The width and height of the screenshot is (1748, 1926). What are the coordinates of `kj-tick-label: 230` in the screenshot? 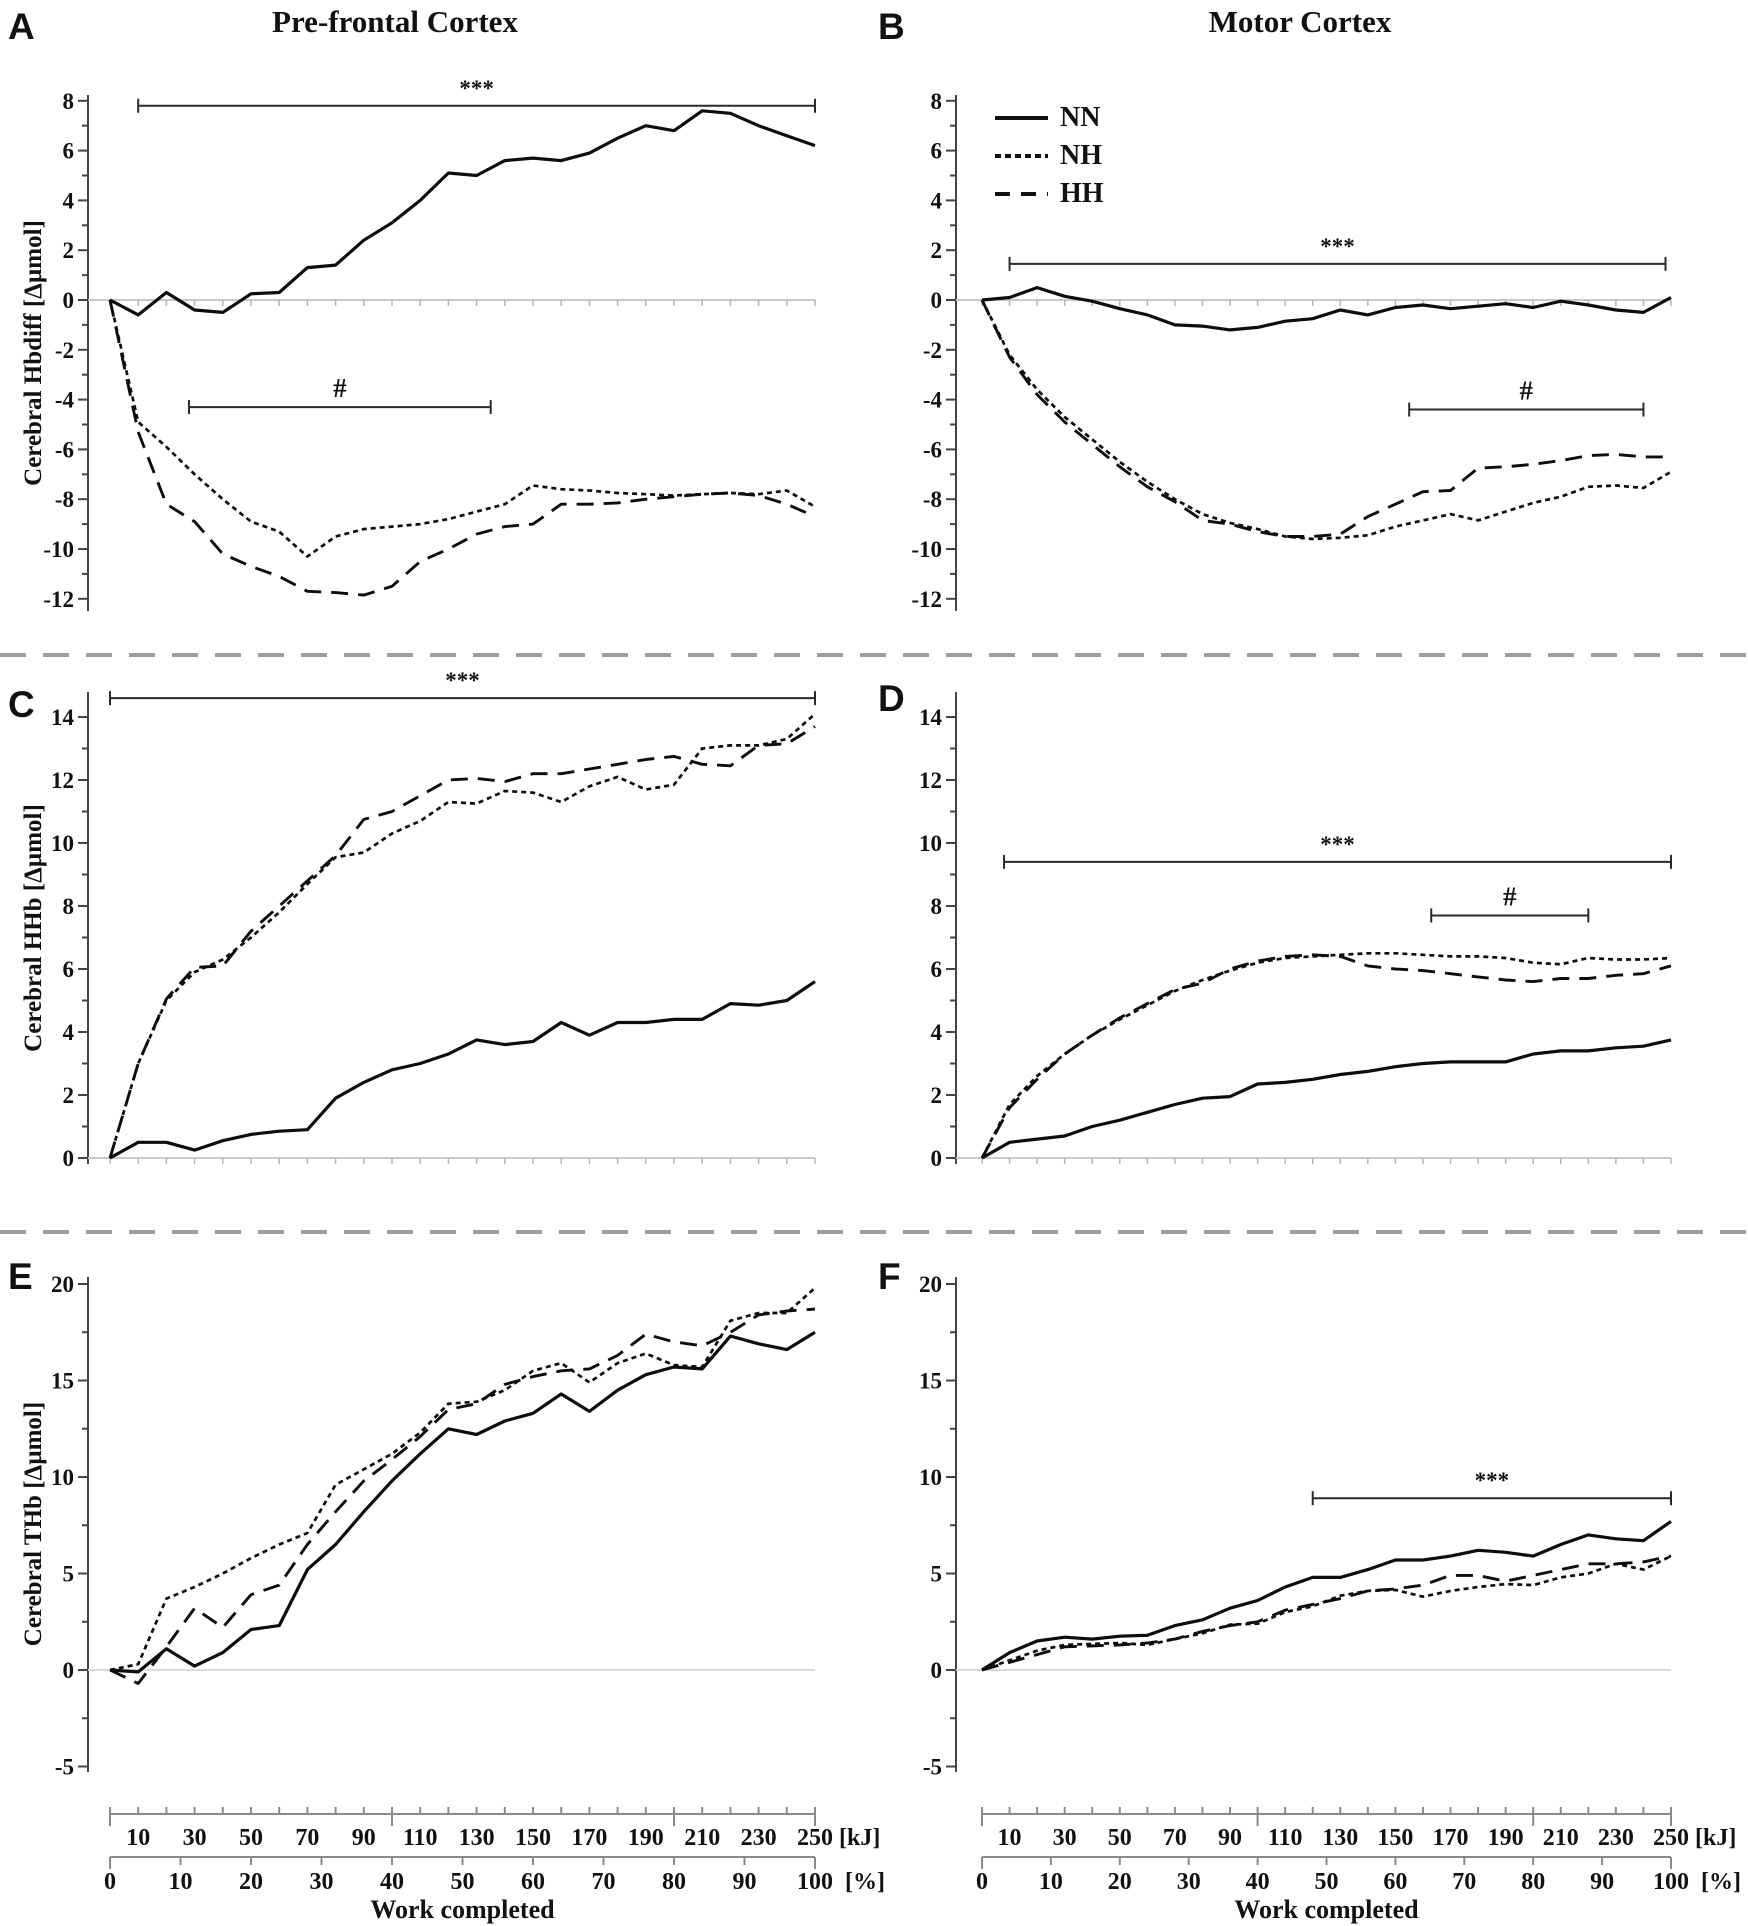 It's located at (759, 1838).